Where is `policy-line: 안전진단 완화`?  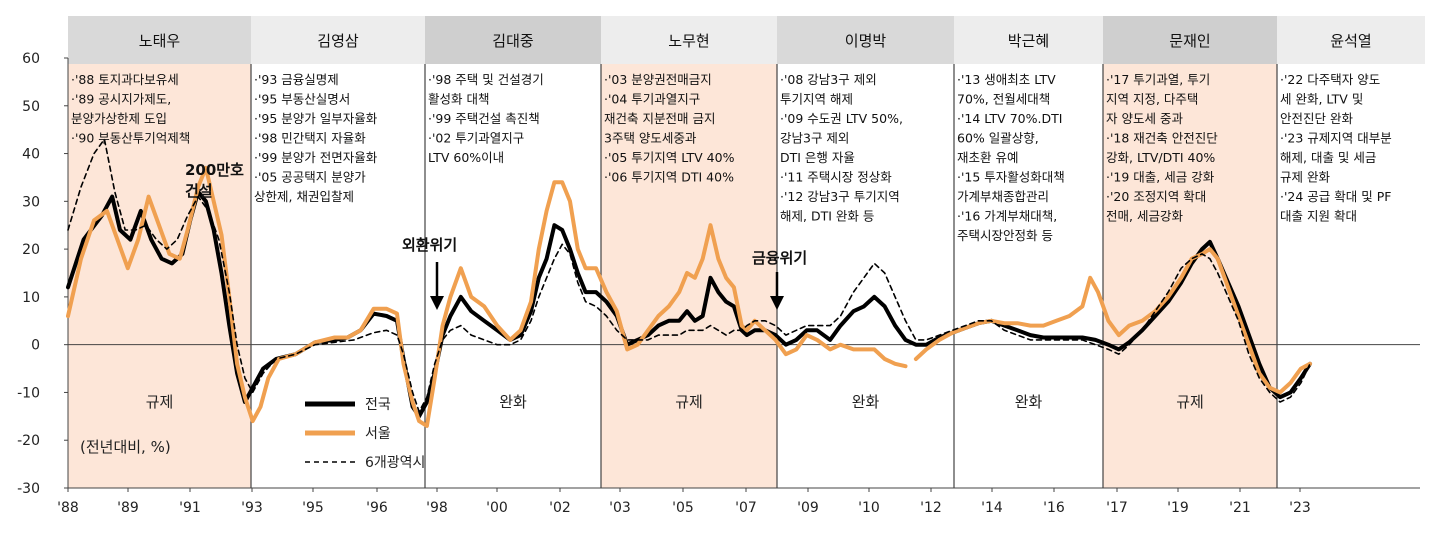
policy-line: 안전진단 완화 is located at coordinates (1316, 118).